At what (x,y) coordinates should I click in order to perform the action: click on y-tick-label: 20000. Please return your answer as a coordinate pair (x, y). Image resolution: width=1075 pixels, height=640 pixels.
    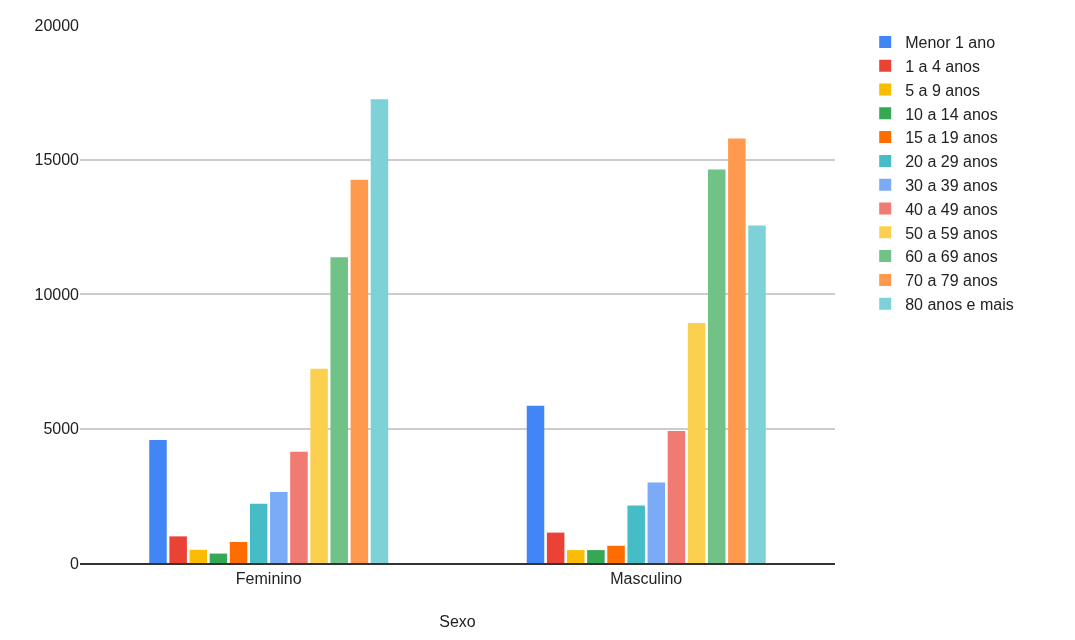
    Looking at the image, I should click on (57, 25).